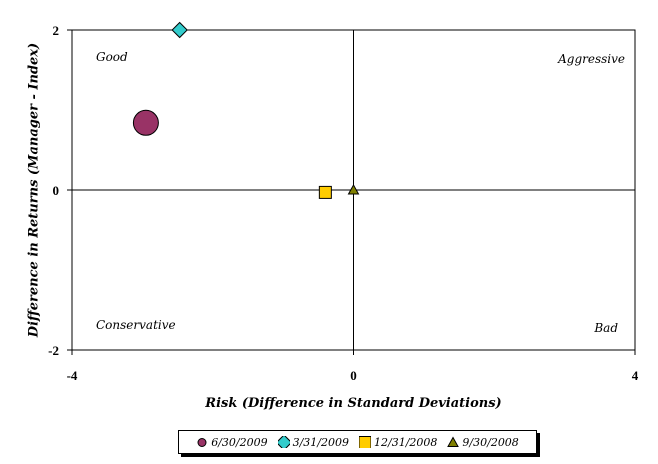 Image resolution: width=658 pixels, height=464 pixels. I want to click on legend-item: 3/31/2009, so click(313, 442).